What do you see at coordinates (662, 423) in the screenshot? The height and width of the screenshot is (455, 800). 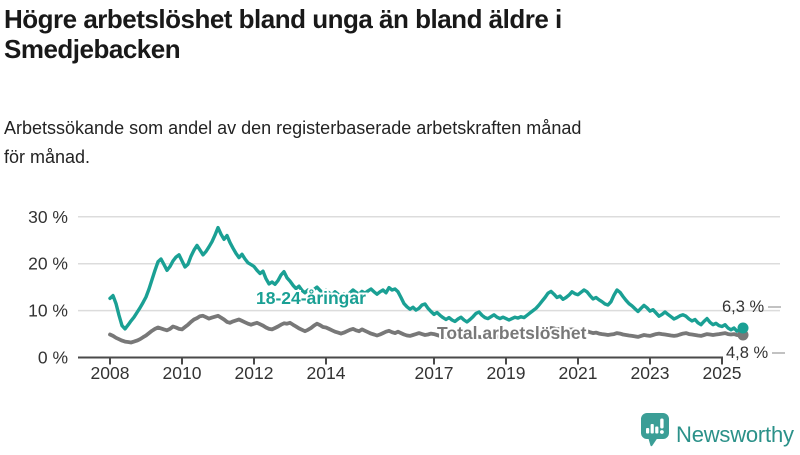 I see `logo-exclamation-bar` at bounding box center [662, 423].